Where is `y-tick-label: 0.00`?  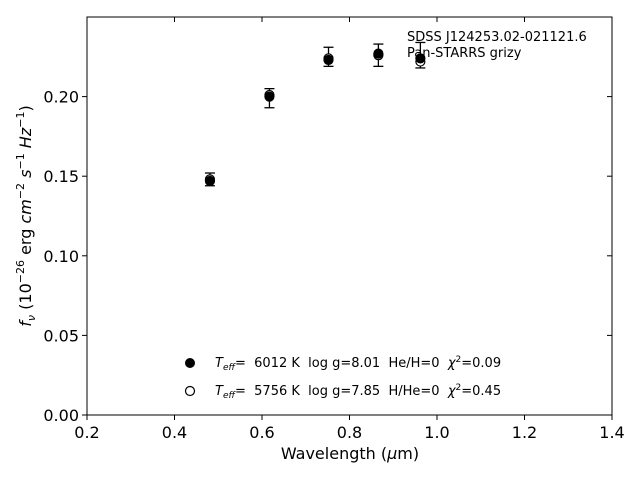 y-tick-label: 0.00 is located at coordinates (61, 415).